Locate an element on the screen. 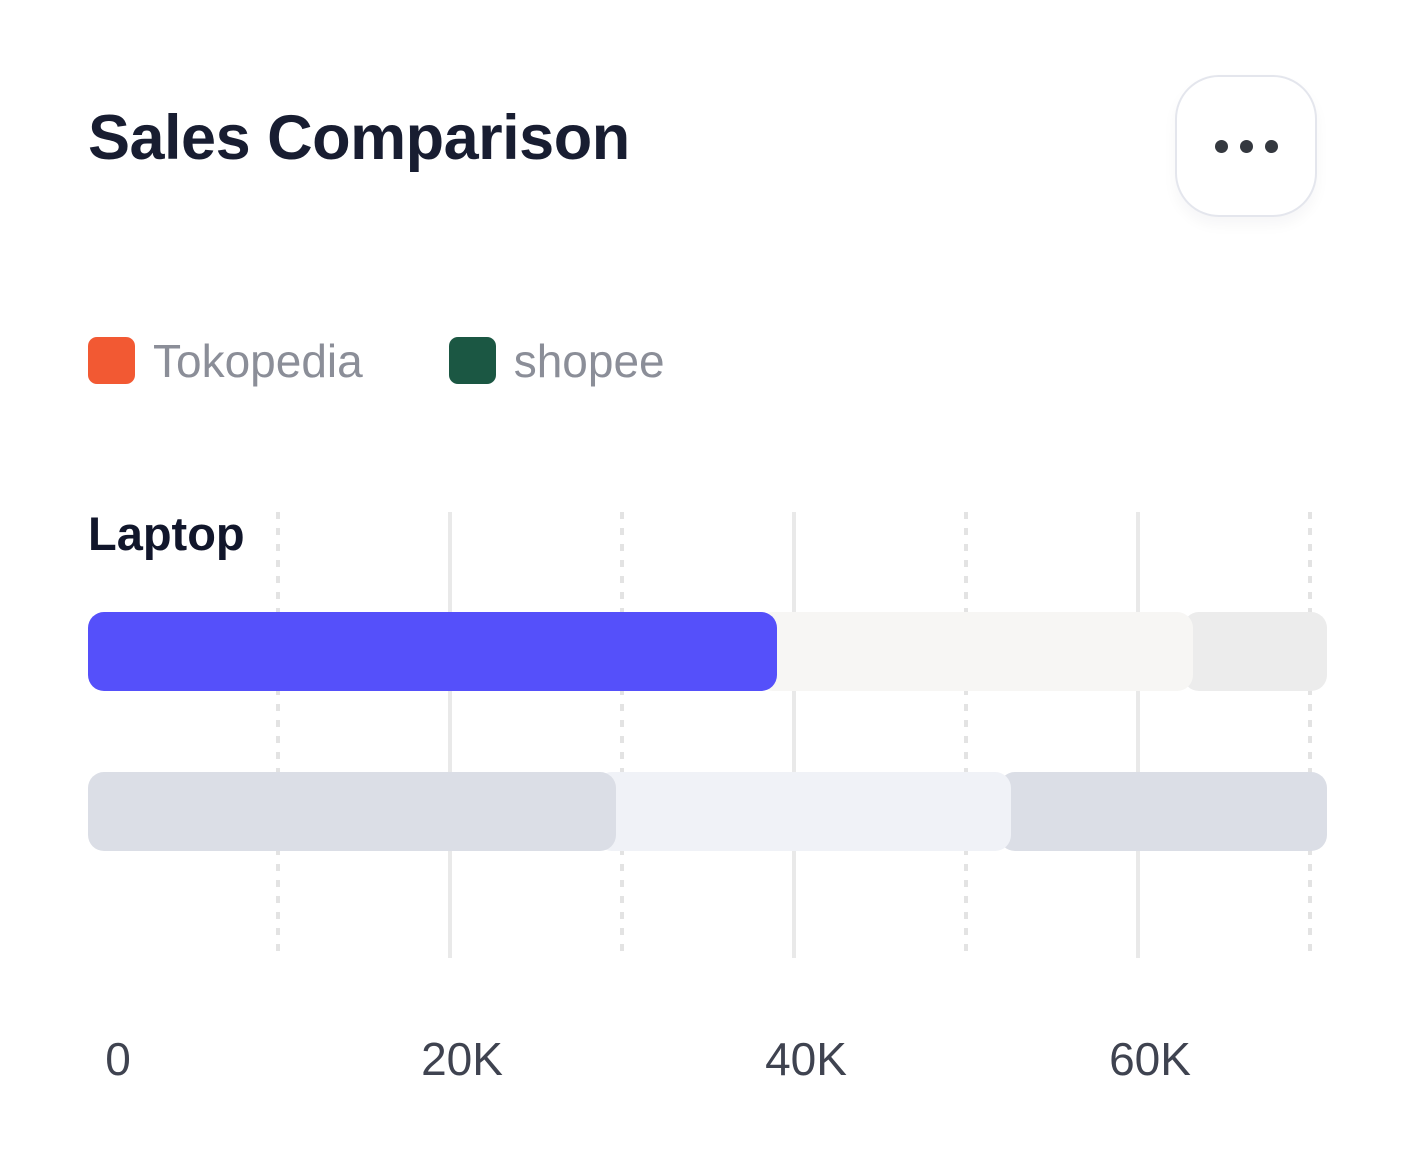  page-title: Sales Comparison is located at coordinates (359, 138).